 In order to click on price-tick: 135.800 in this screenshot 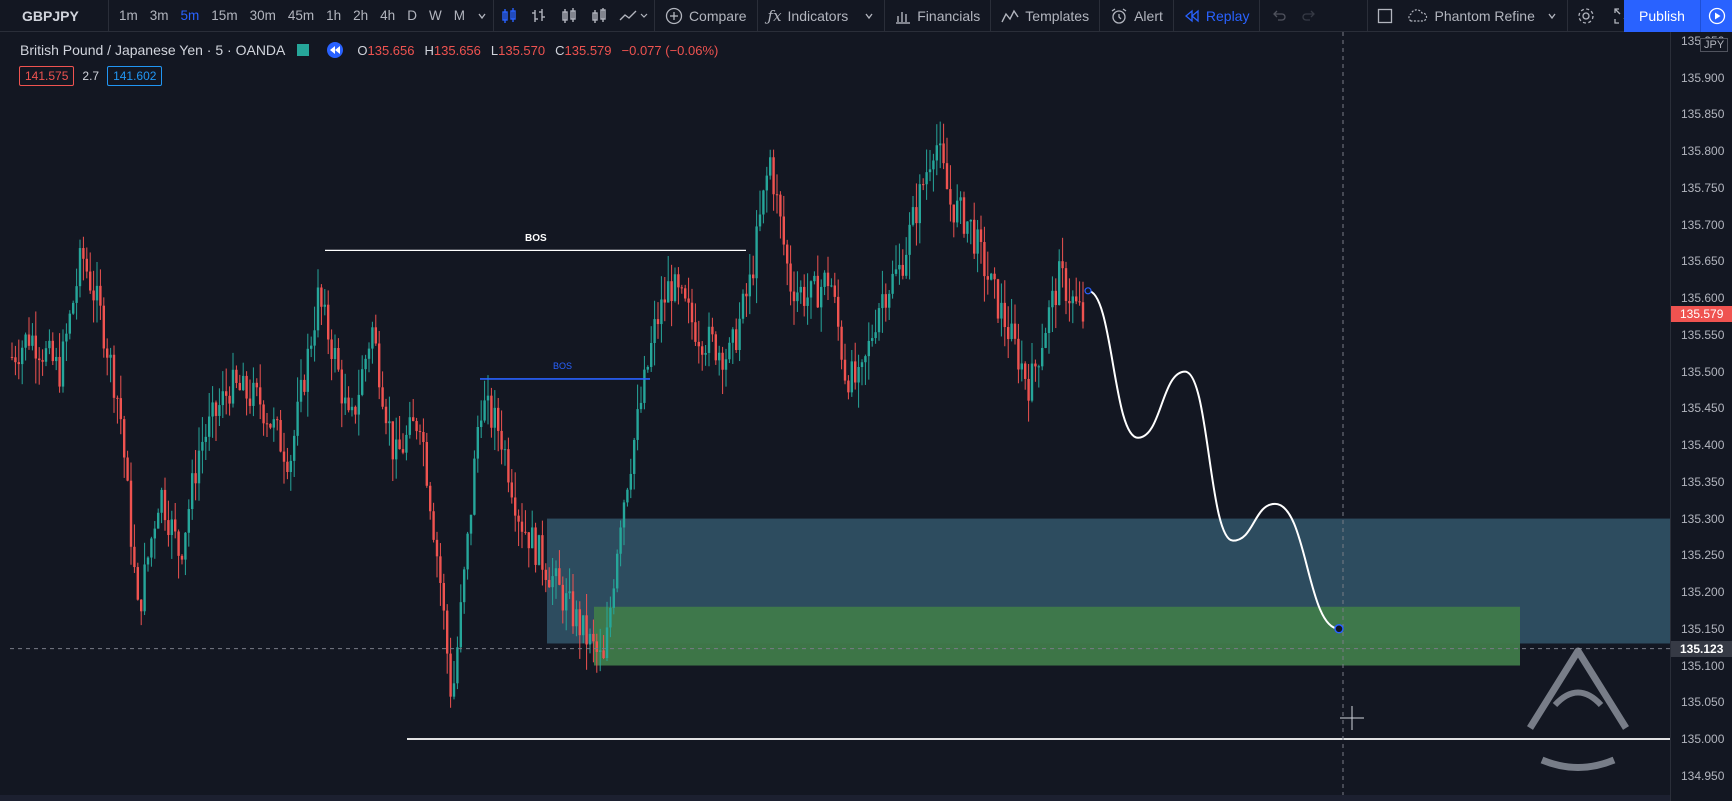, I will do `click(1703, 151)`.